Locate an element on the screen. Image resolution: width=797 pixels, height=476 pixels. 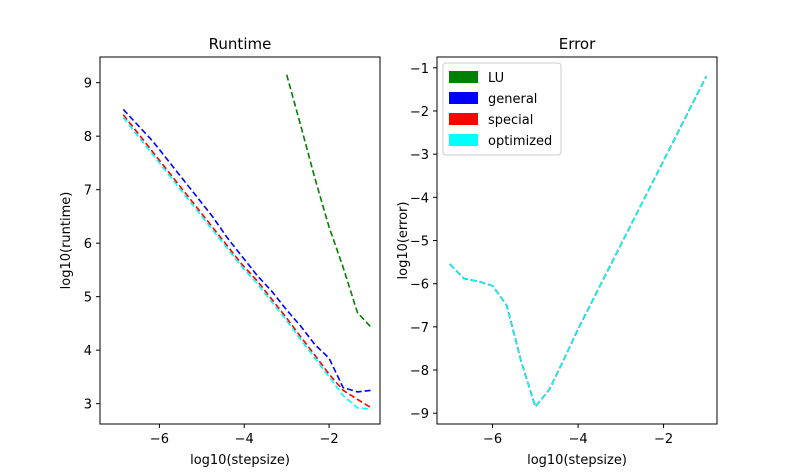
error-legend-box is located at coordinates (502, 109).